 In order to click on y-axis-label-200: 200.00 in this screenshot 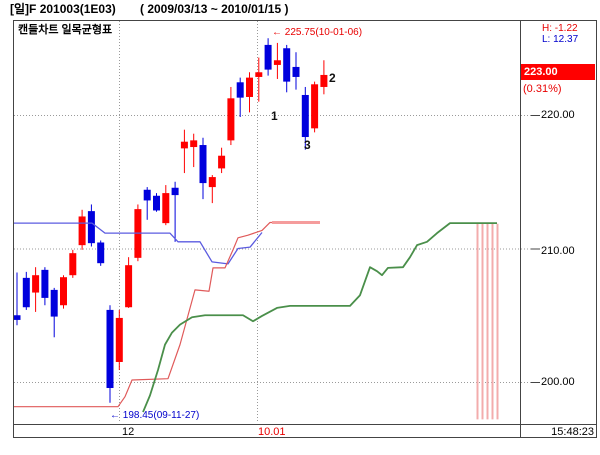, I will do `click(558, 382)`.